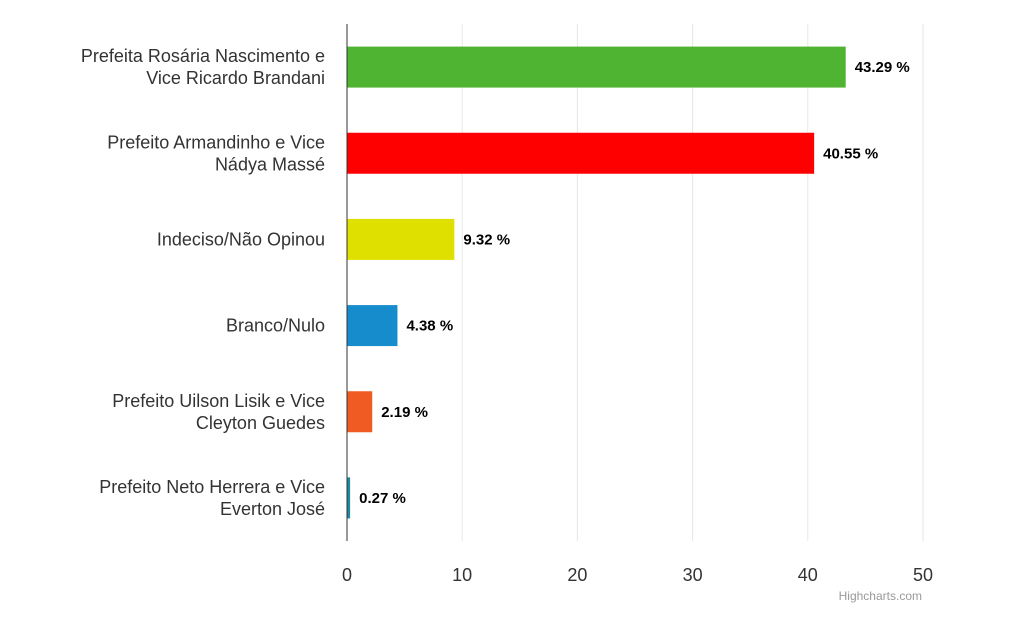 The image size is (1016, 640). What do you see at coordinates (404, 412) in the screenshot?
I see `data-label: 2.19 %` at bounding box center [404, 412].